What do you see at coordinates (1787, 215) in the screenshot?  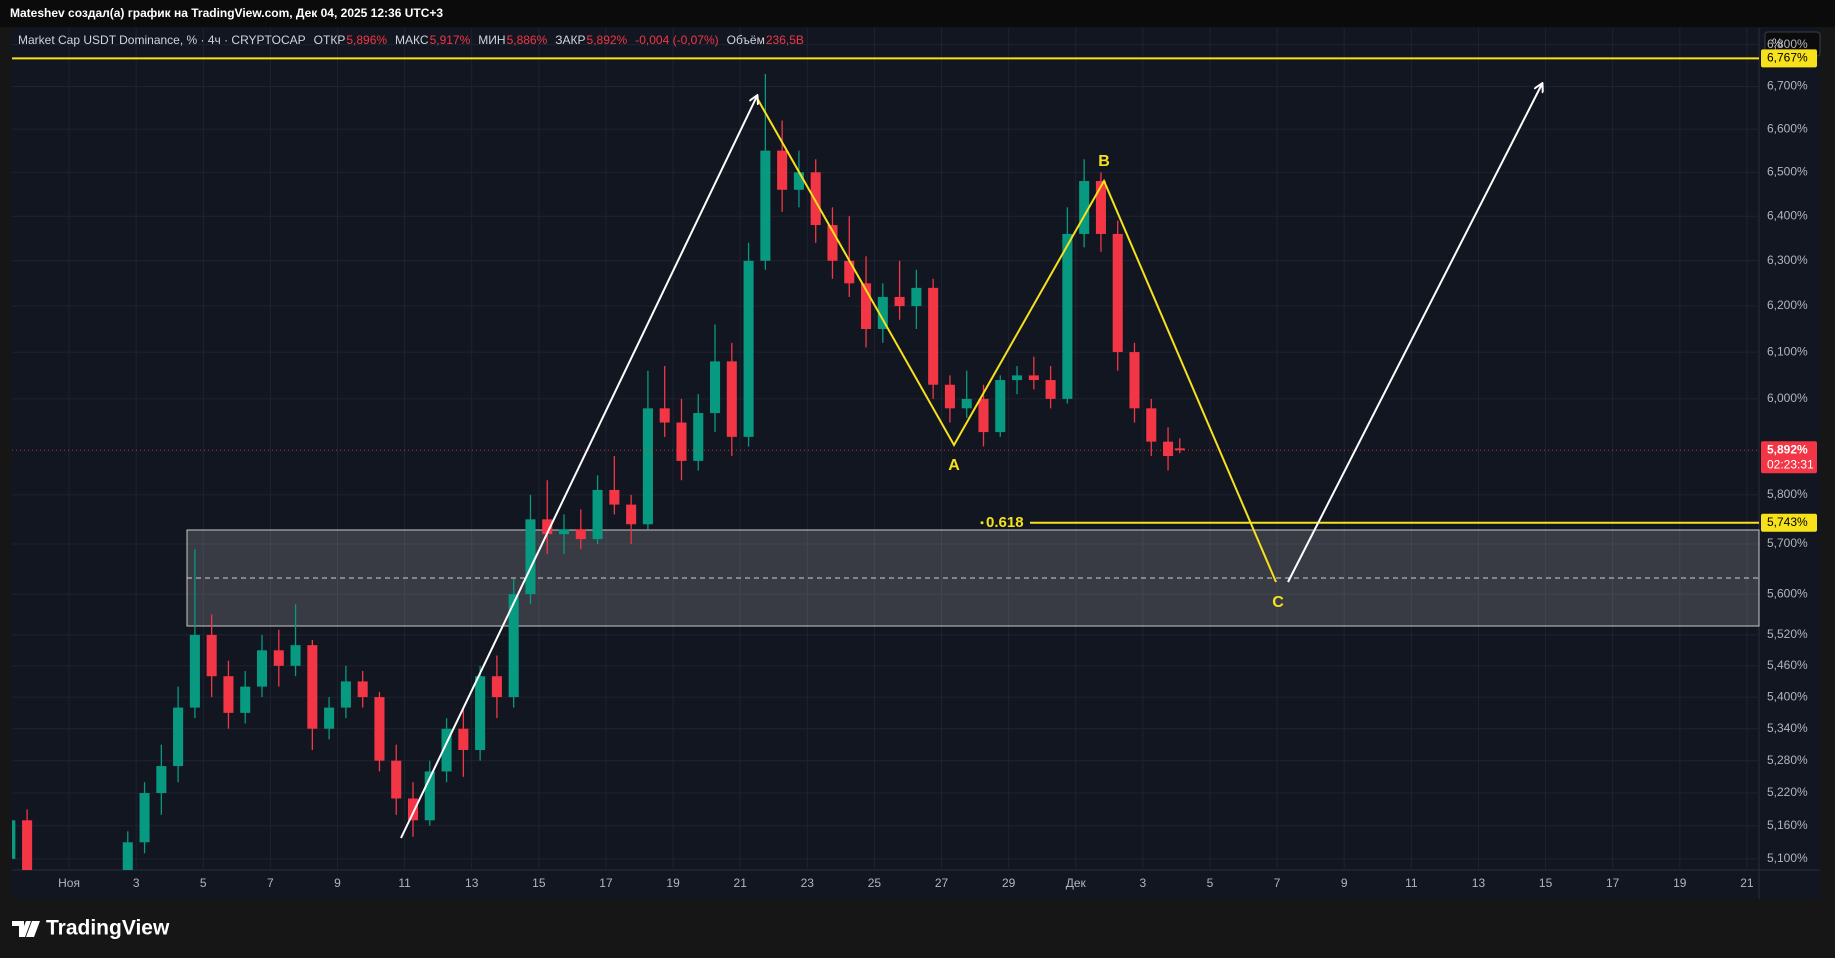 I see `y-tick-label: 6,400%` at bounding box center [1787, 215].